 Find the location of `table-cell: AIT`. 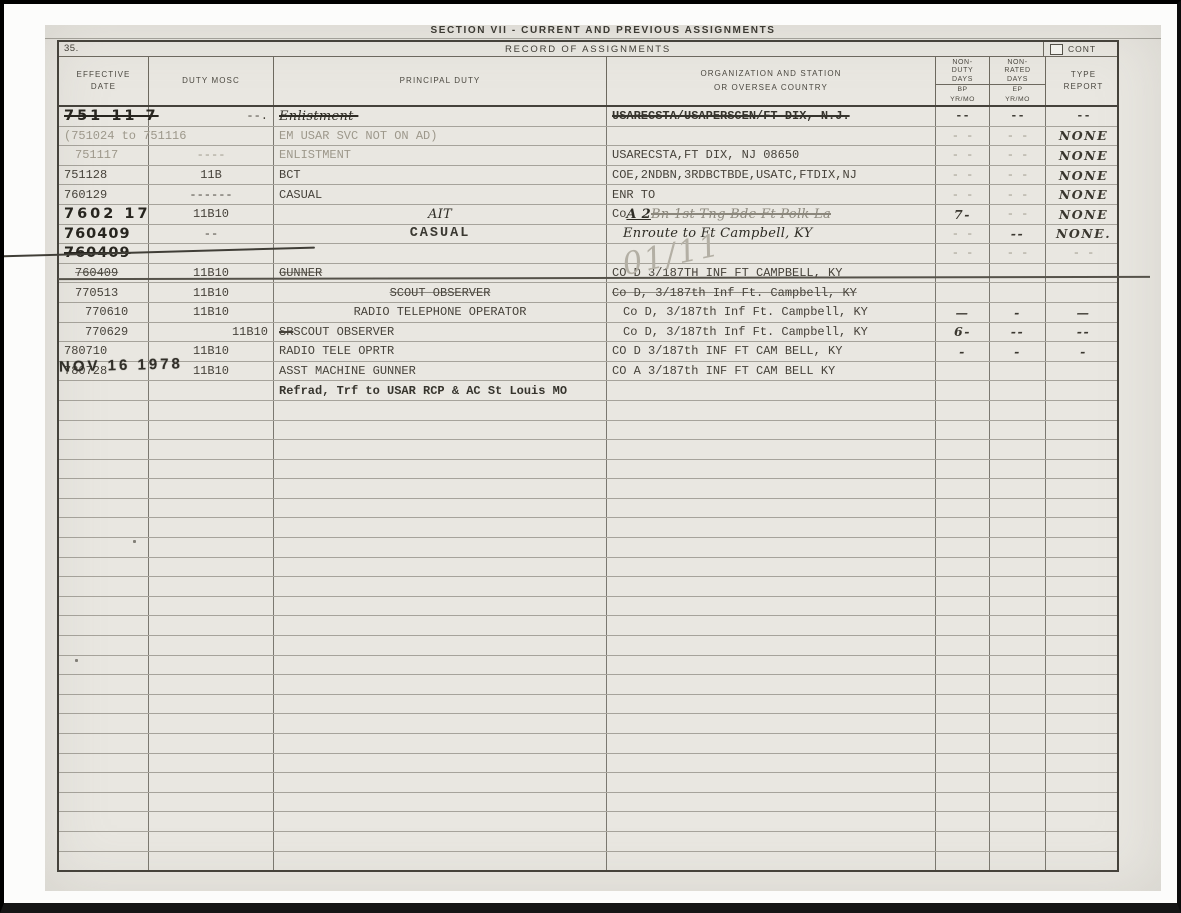

table-cell: AIT is located at coordinates (440, 214).